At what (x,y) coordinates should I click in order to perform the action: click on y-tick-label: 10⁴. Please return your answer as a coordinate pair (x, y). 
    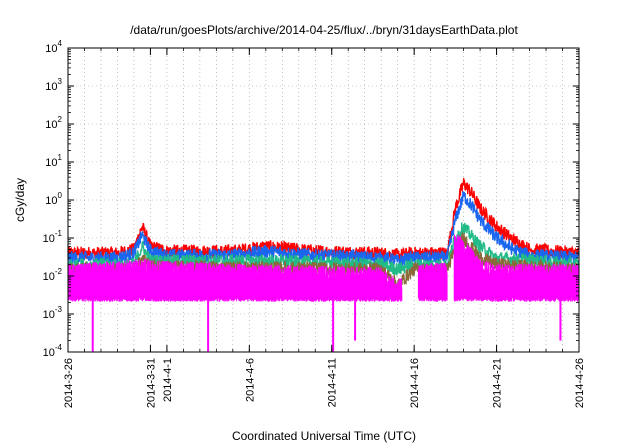
    Looking at the image, I should click on (53, 47).